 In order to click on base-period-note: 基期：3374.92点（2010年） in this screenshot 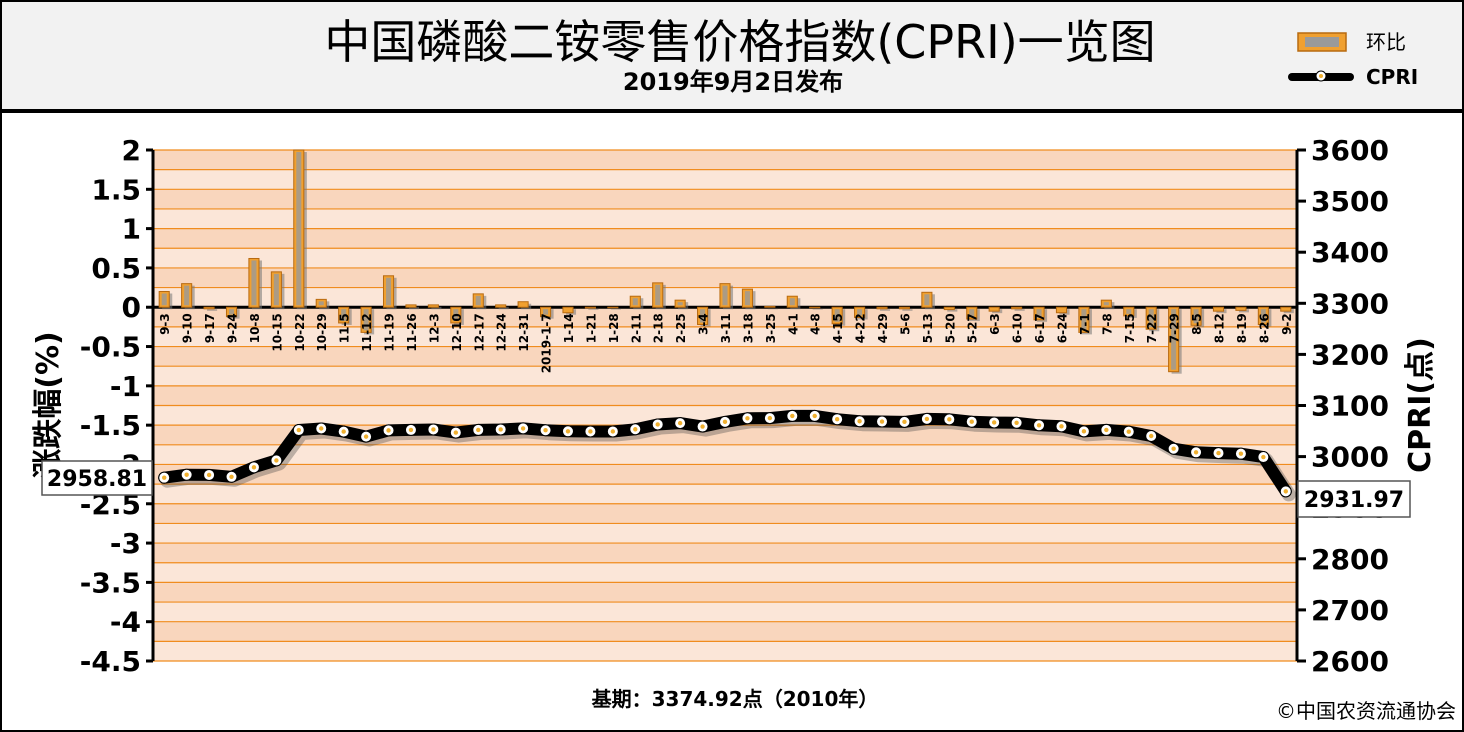, I will do `click(735, 699)`.